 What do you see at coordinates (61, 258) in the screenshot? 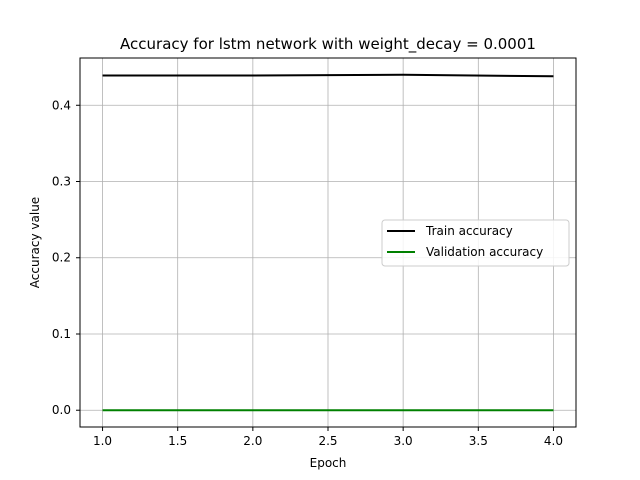
I see `y-tick-label: 0.2` at bounding box center [61, 258].